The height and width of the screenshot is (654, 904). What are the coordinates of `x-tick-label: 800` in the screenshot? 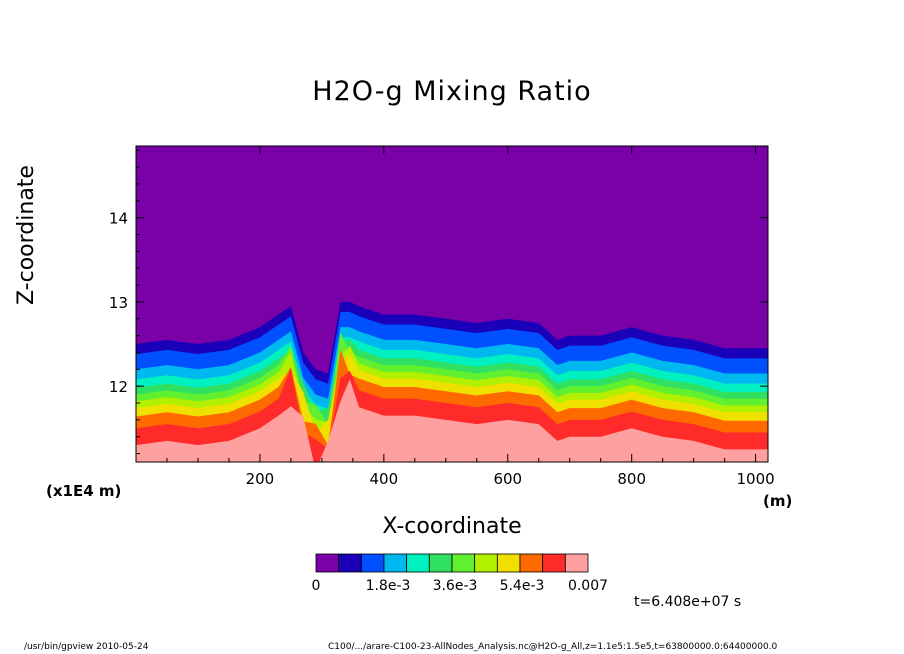 It's located at (631, 479).